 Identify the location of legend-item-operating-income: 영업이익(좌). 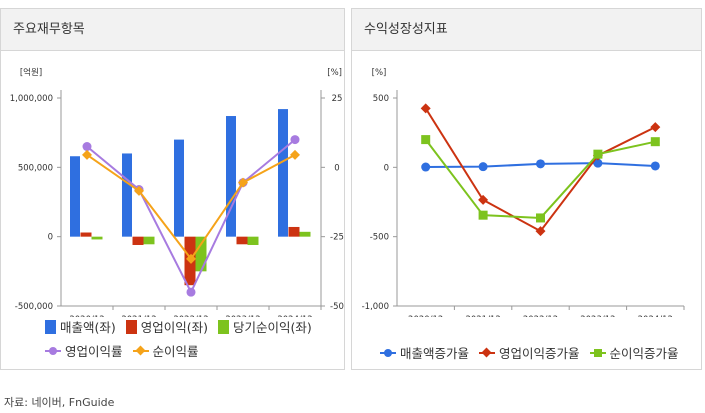
(167, 326).